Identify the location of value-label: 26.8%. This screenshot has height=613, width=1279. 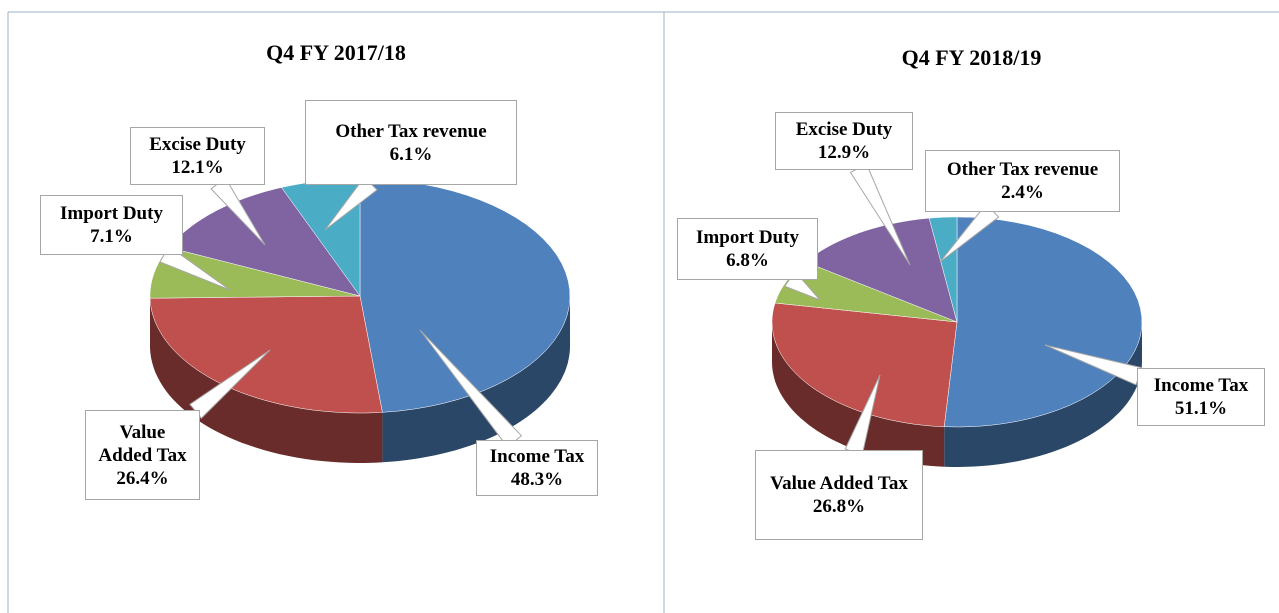
(839, 506).